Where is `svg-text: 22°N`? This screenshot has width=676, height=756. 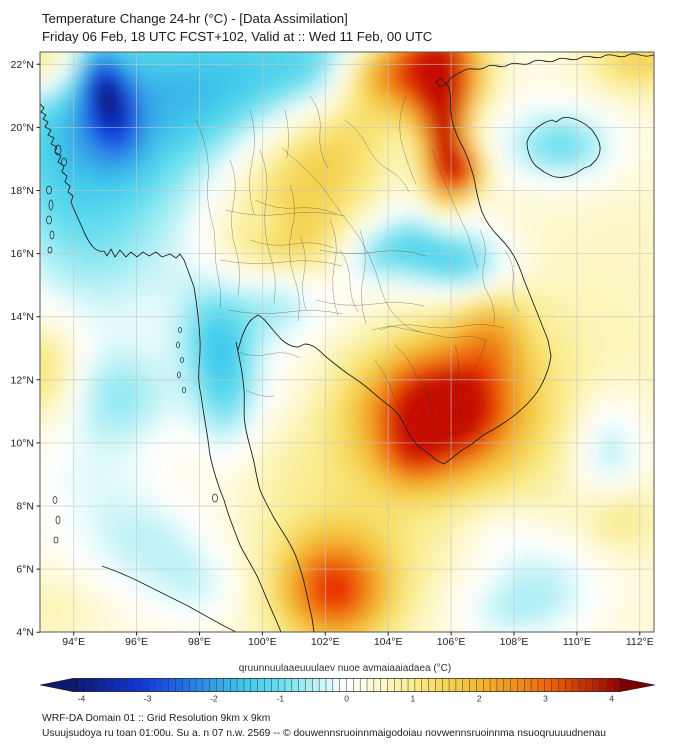
svg-text: 22°N is located at coordinates (22, 65).